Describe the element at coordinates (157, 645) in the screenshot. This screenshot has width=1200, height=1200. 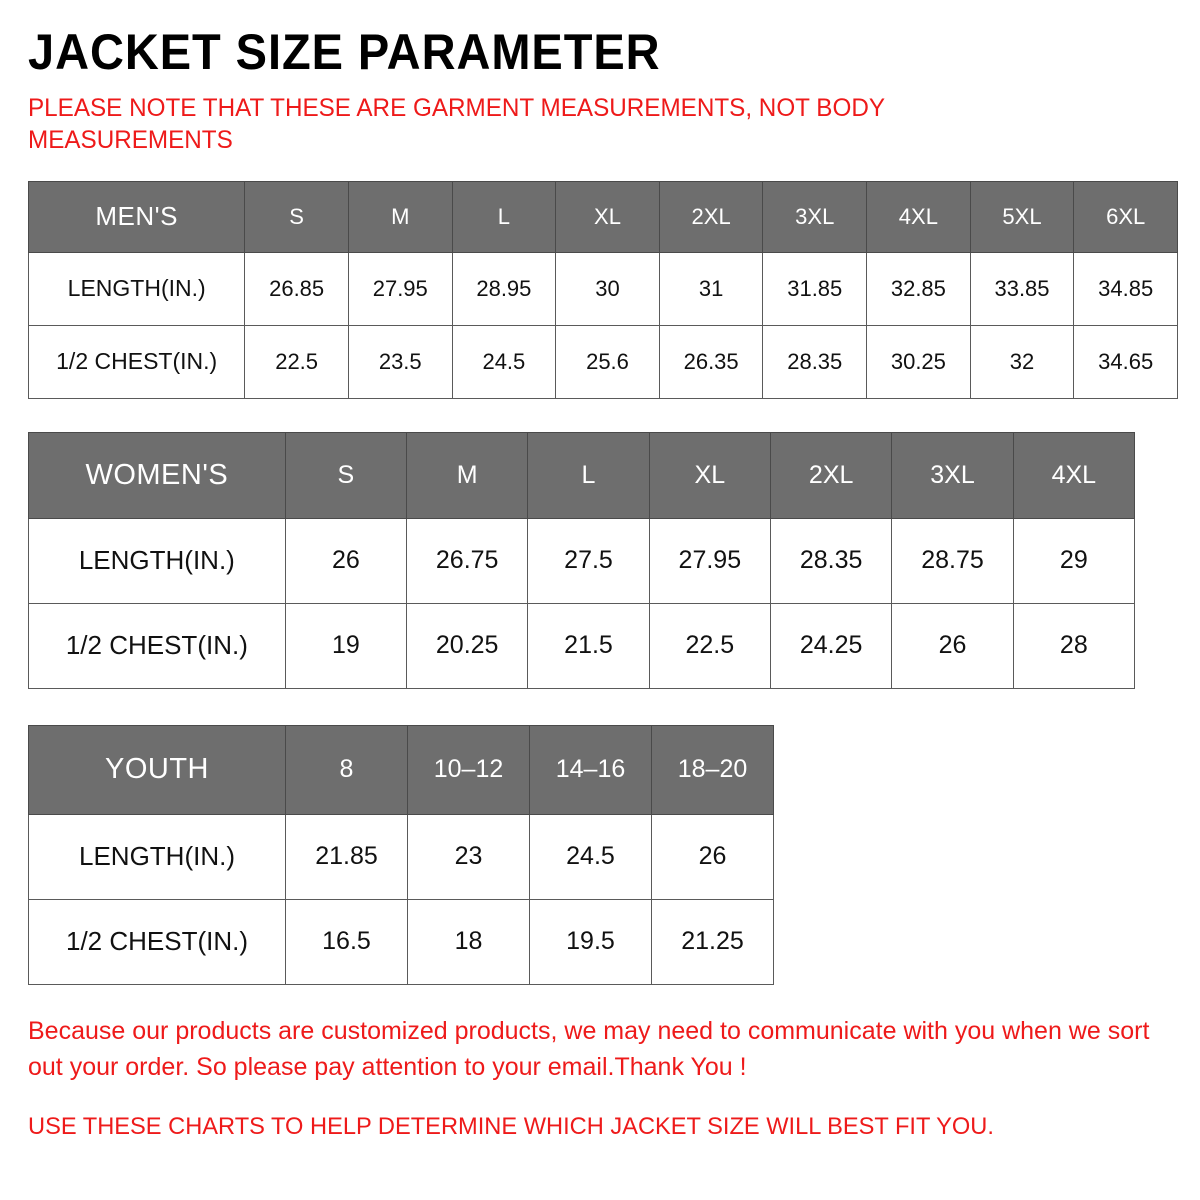
I see `womens-measurement-label-2: 1/2 CHEST(IN.)` at that location.